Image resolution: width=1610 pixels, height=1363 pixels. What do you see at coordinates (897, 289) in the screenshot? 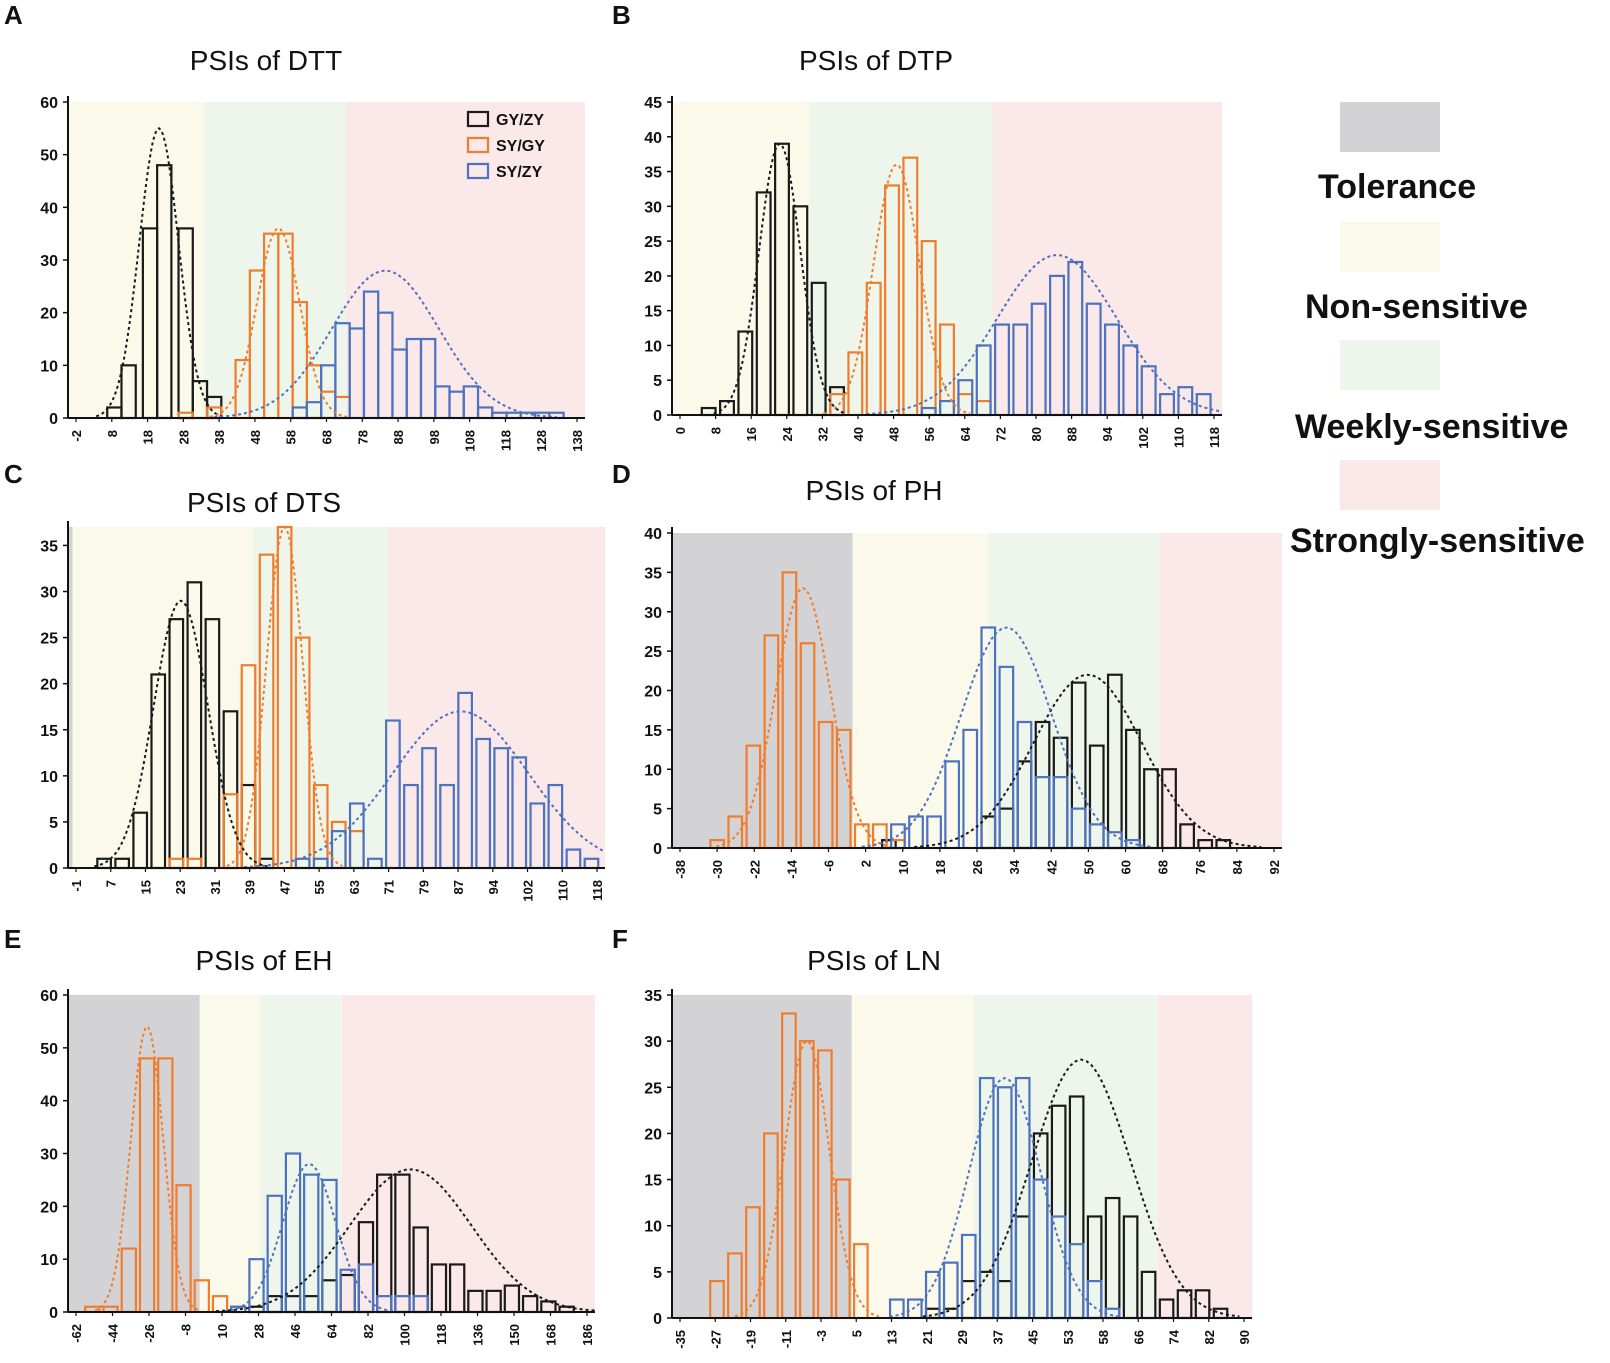
I see `curve-sygy-b` at bounding box center [897, 289].